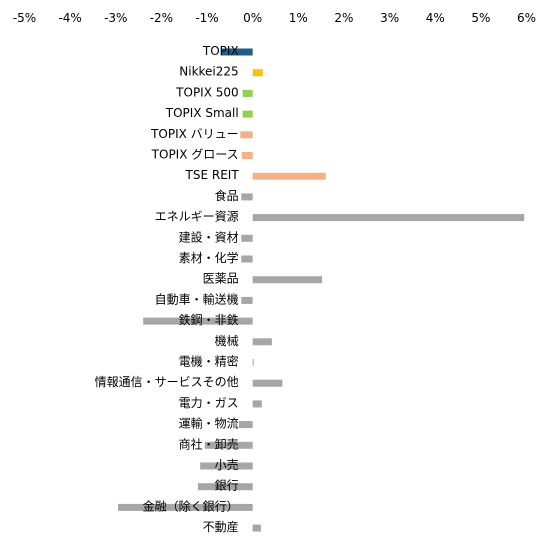 This screenshot has width=549, height=558. I want to click on category-label: 小売, so click(227, 464).